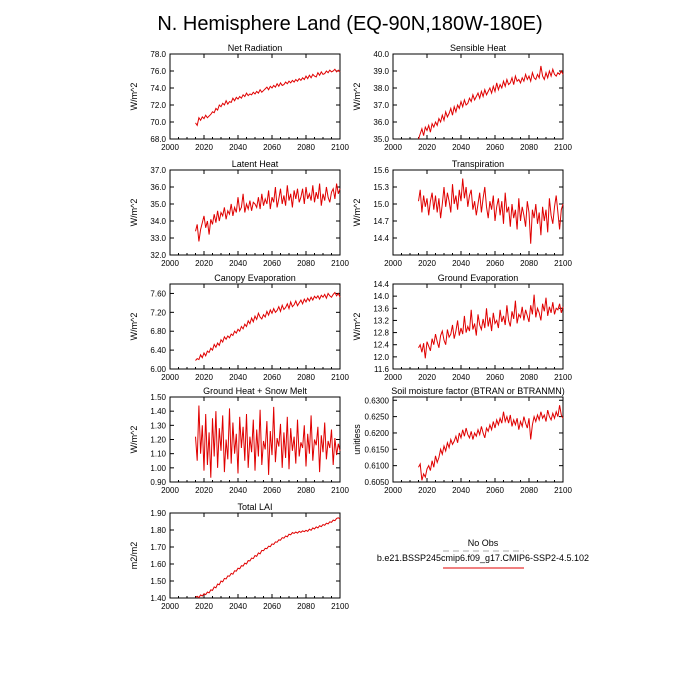  What do you see at coordinates (158, 255) in the screenshot?
I see `y-tick-label: 32.0` at bounding box center [158, 255].